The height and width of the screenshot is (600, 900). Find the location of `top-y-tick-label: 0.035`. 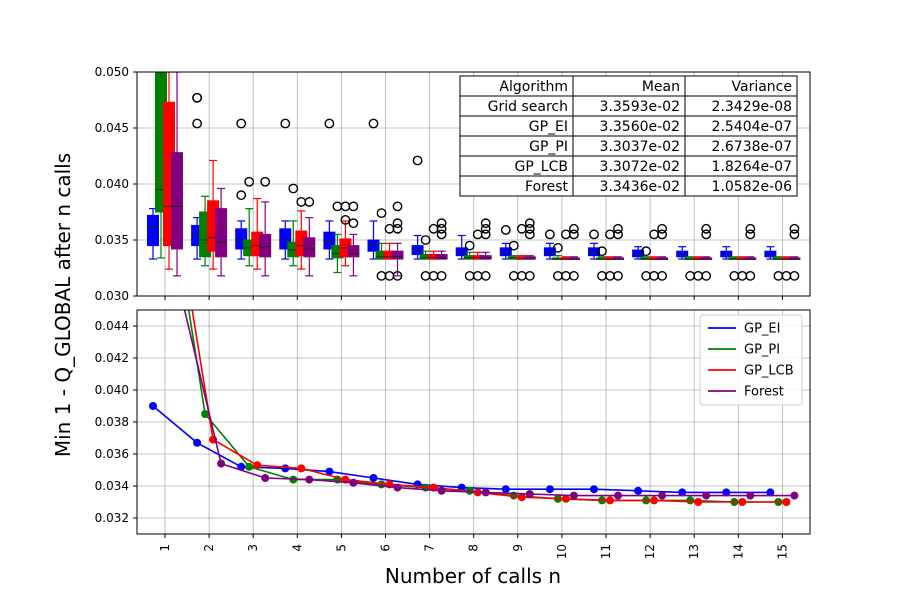

top-y-tick-label: 0.035 is located at coordinates (112, 240).